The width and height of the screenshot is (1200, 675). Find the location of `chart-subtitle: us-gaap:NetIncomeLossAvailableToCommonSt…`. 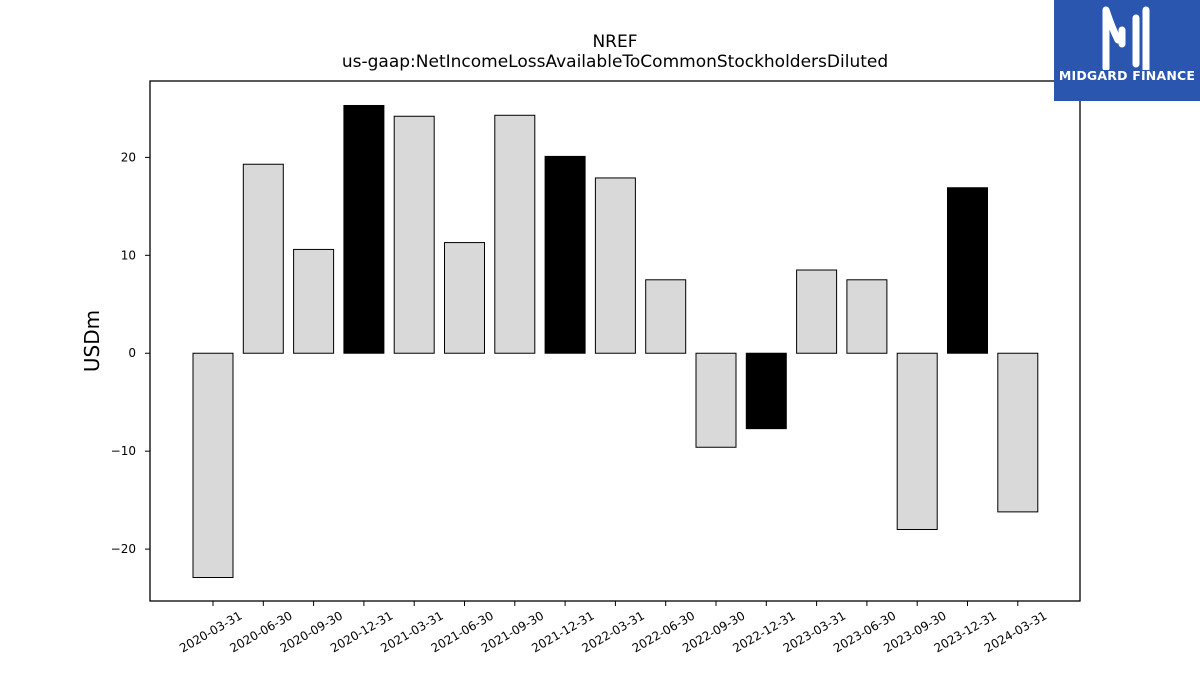

chart-subtitle: us-gaap:NetIncomeLossAvailableToCommonSt… is located at coordinates (615, 62).